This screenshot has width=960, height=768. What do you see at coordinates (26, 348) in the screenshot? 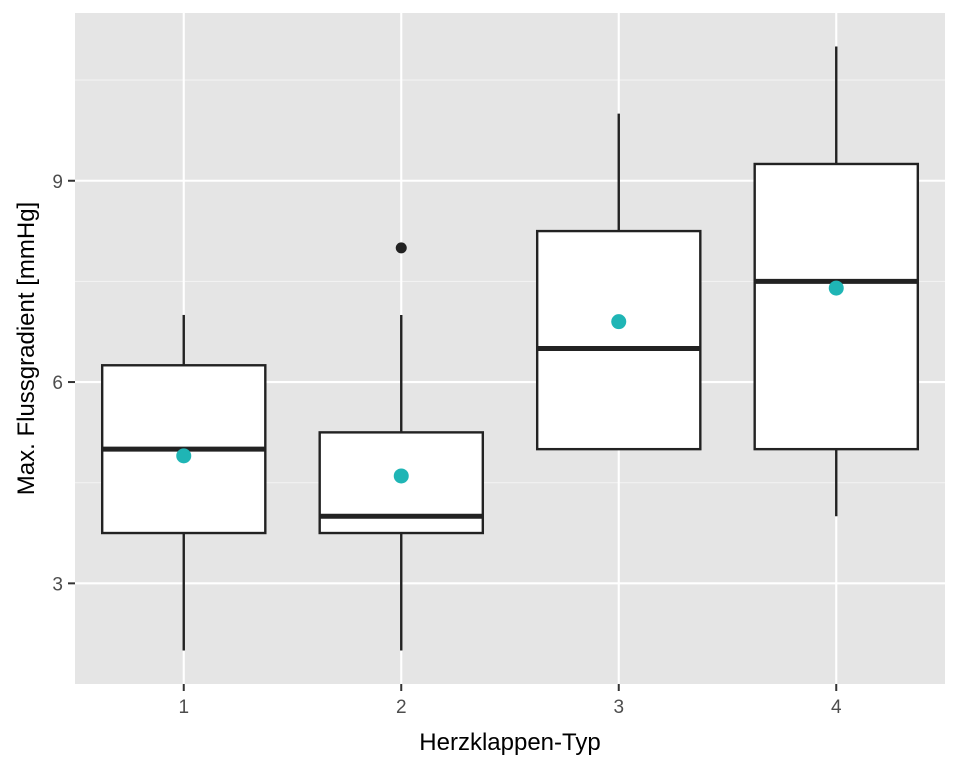
I see `y-axis-title: Max. Flussgradient [mmHg]` at bounding box center [26, 348].